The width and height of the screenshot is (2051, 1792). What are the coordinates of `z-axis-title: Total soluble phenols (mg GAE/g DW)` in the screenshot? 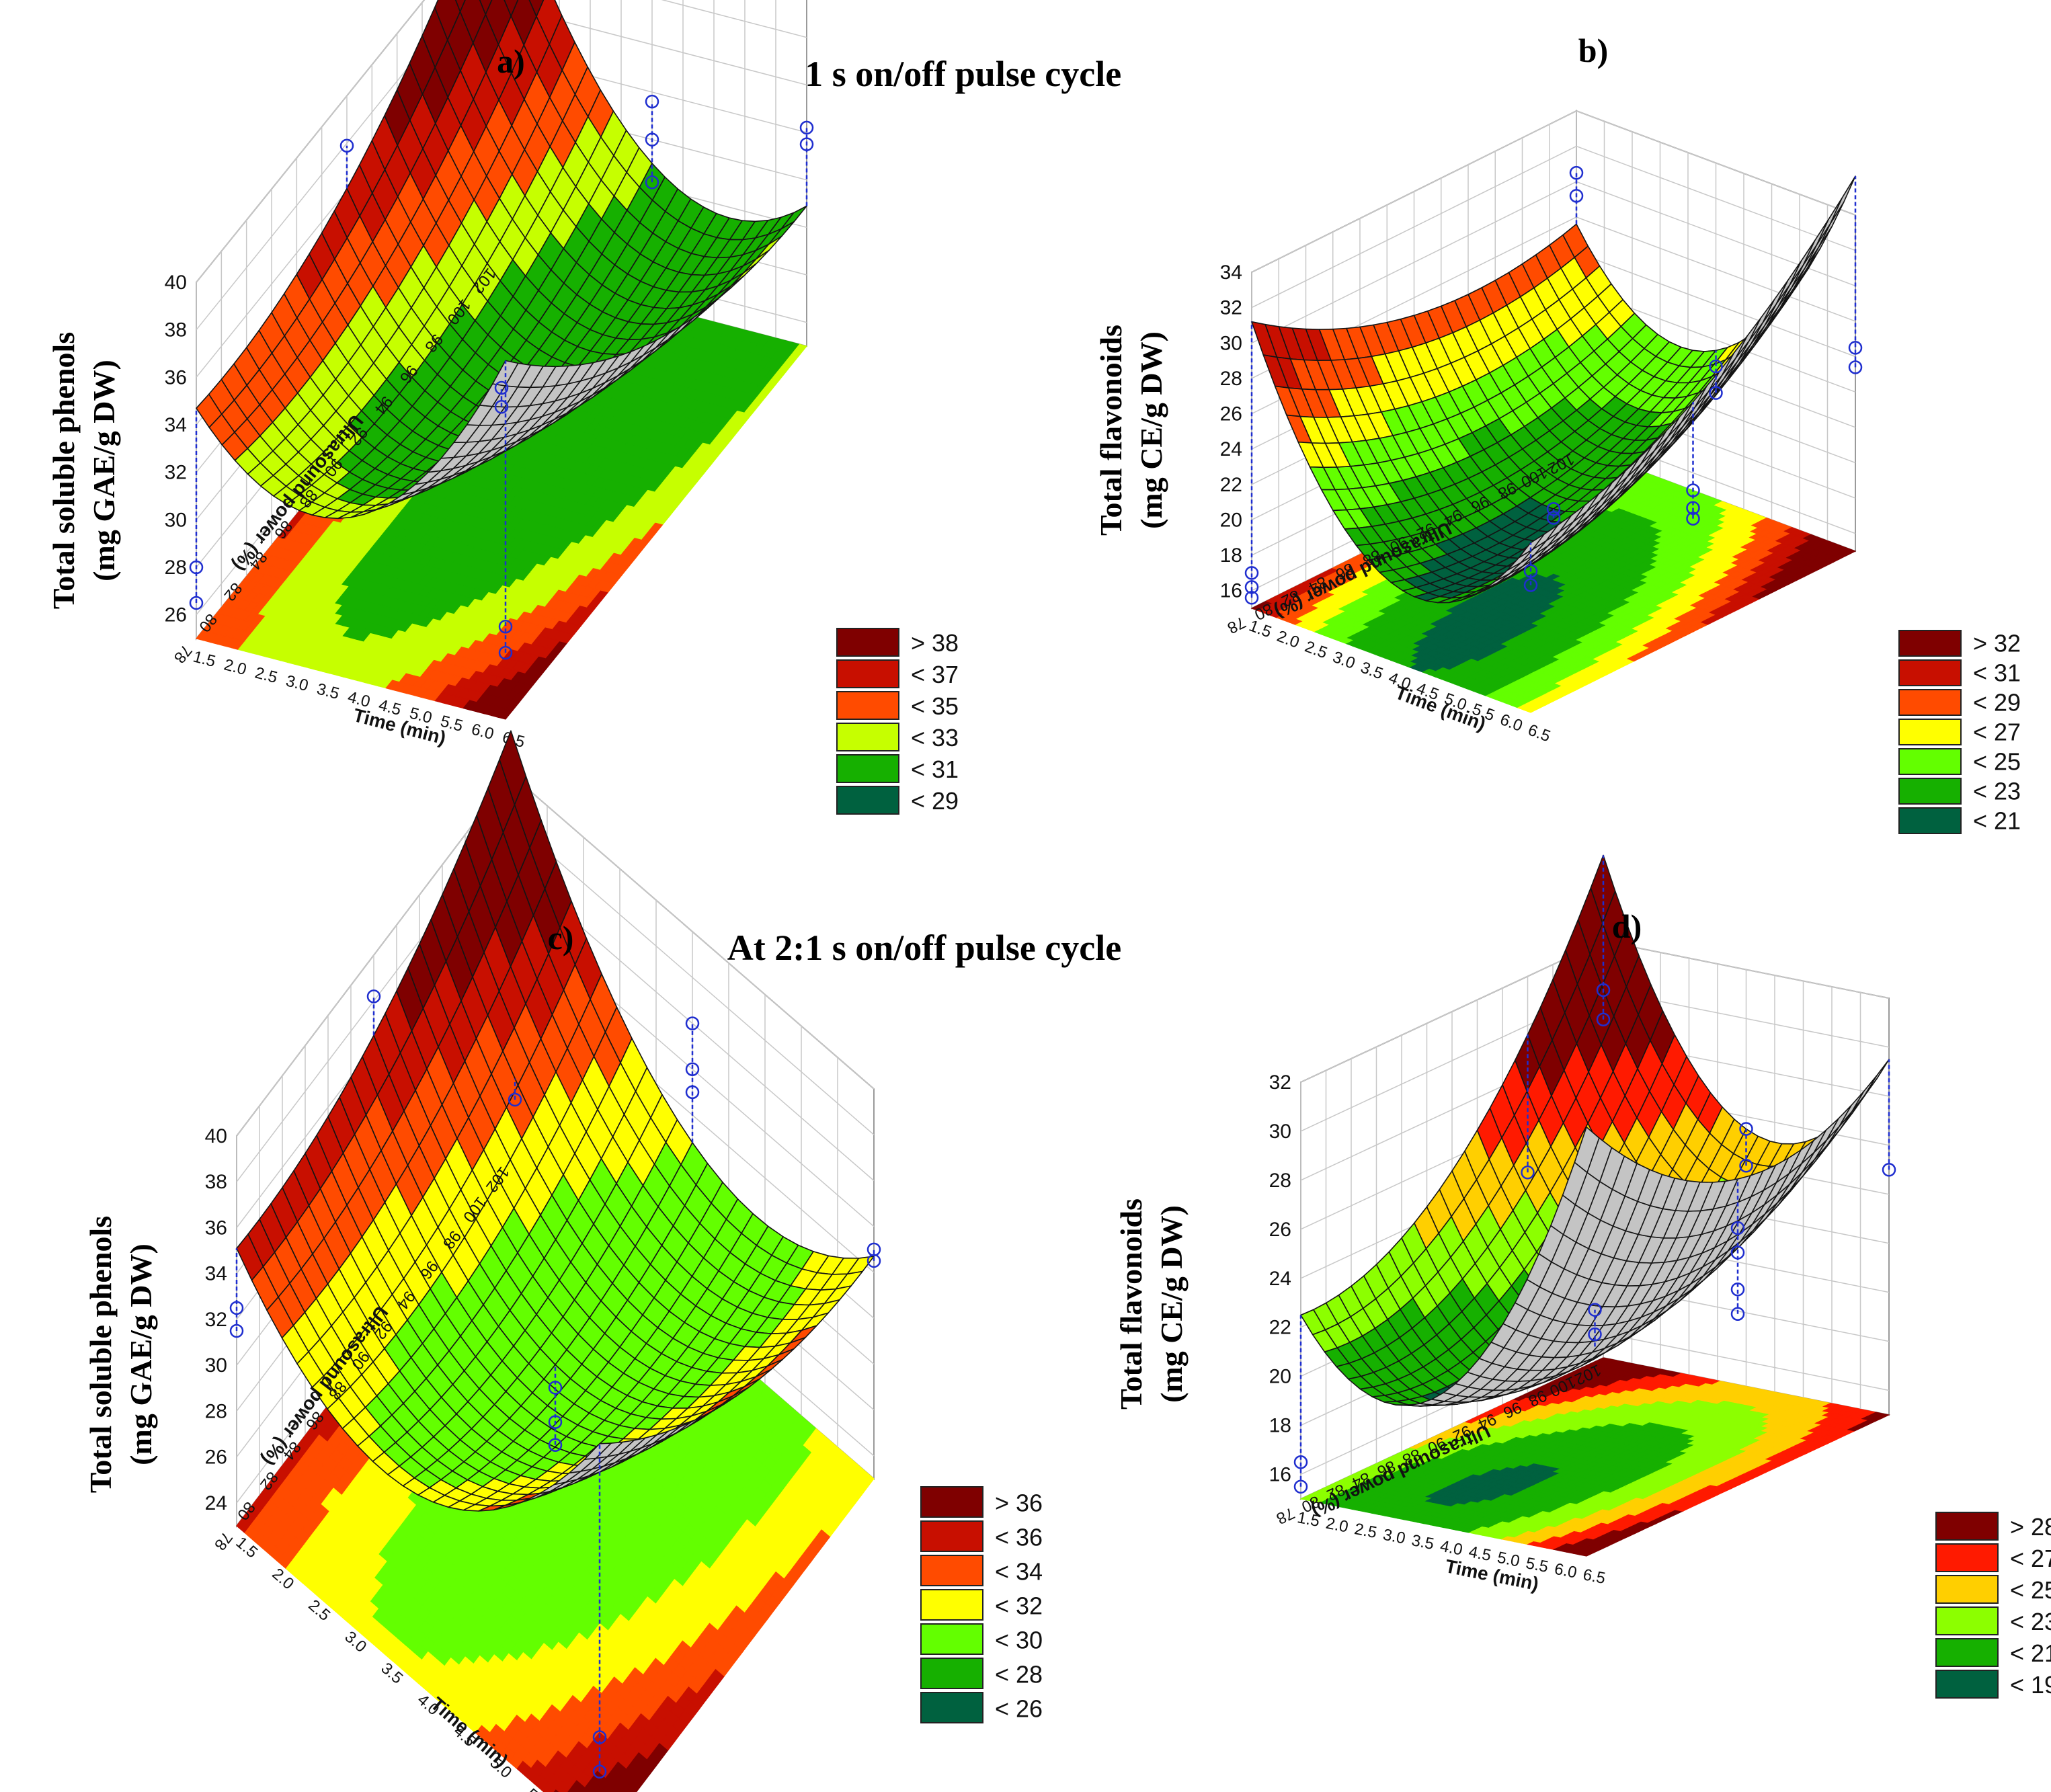 It's located at (83, 470).